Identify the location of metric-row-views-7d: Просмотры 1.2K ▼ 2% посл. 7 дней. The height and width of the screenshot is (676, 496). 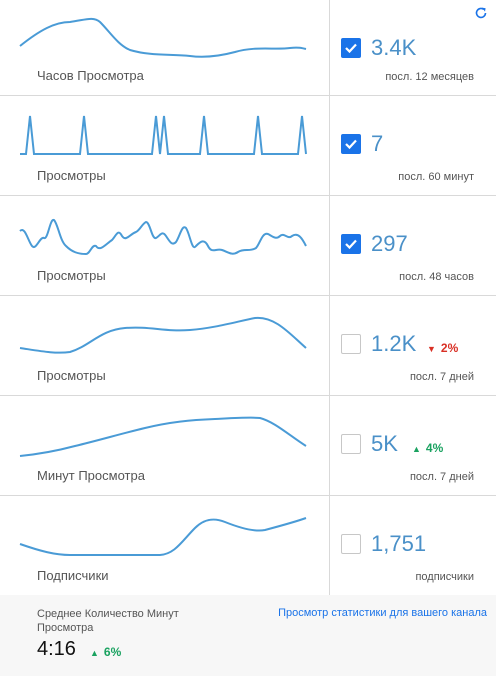
(248, 346).